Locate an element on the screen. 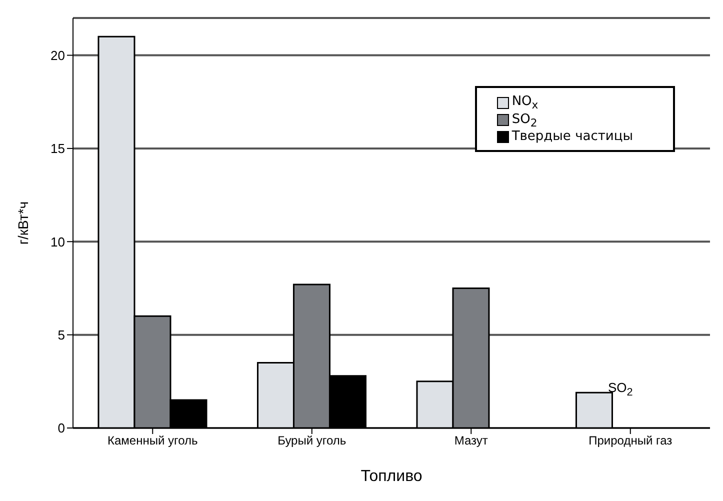  x-tick-label: Каменный уголь is located at coordinates (152, 441).